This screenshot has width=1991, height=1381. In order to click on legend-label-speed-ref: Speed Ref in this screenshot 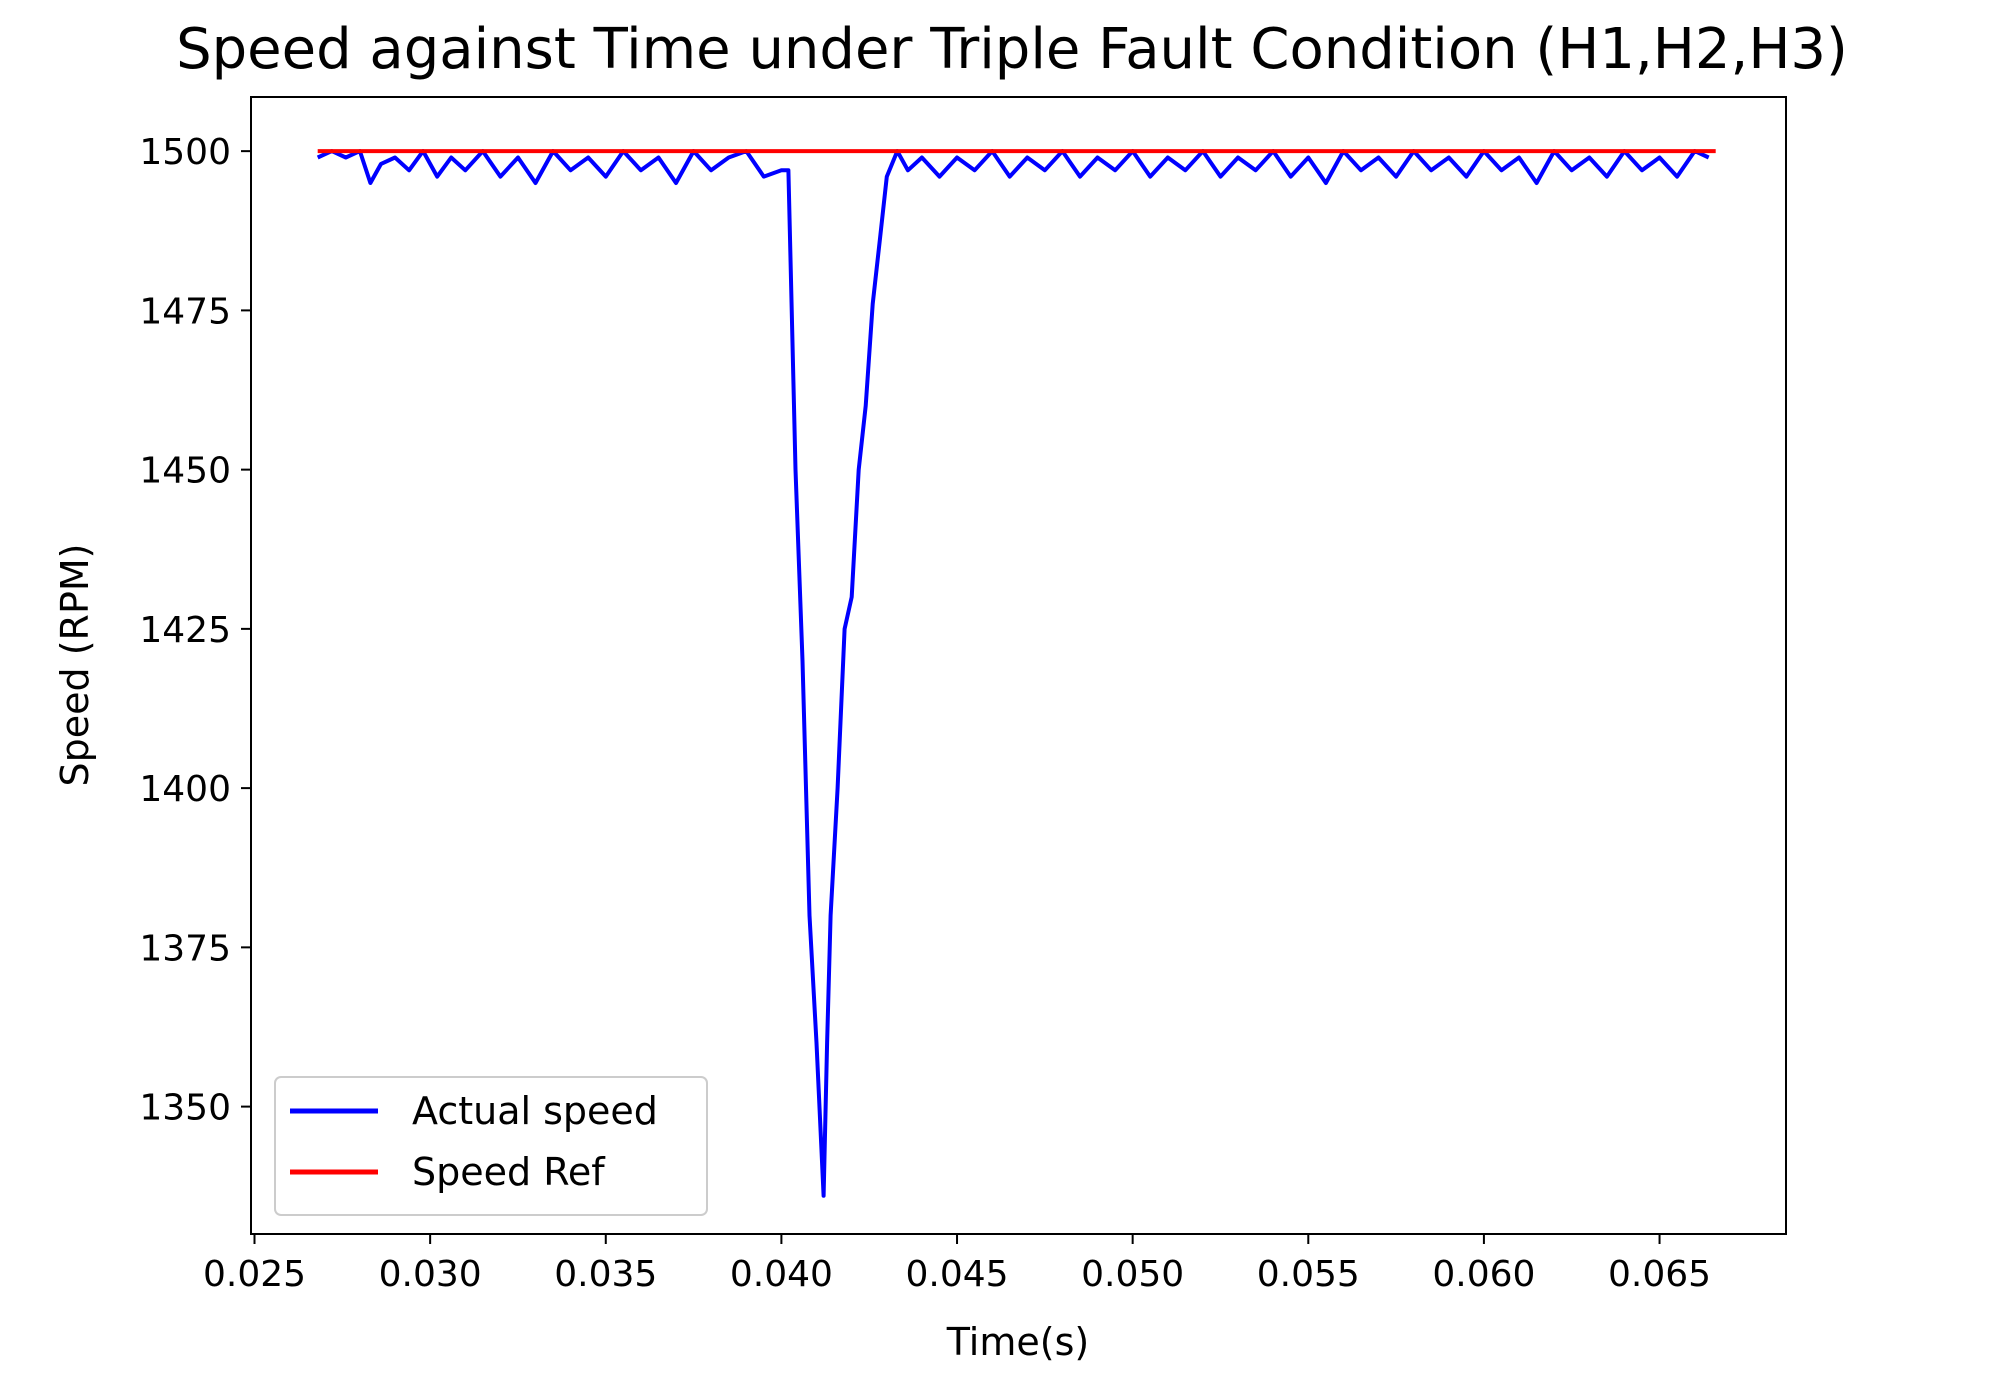, I will do `click(509, 1172)`.